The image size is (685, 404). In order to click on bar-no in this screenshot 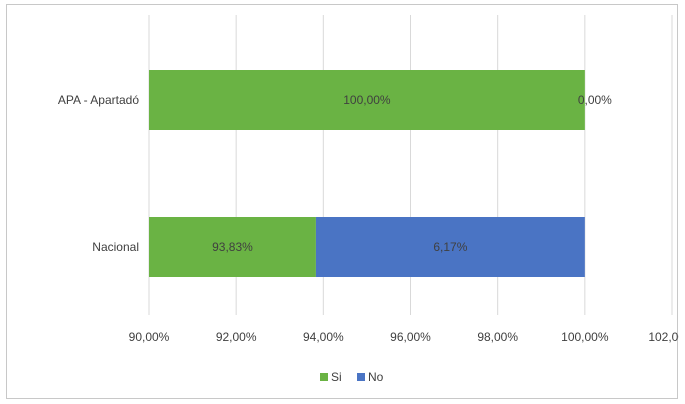, I will do `click(450, 247)`.